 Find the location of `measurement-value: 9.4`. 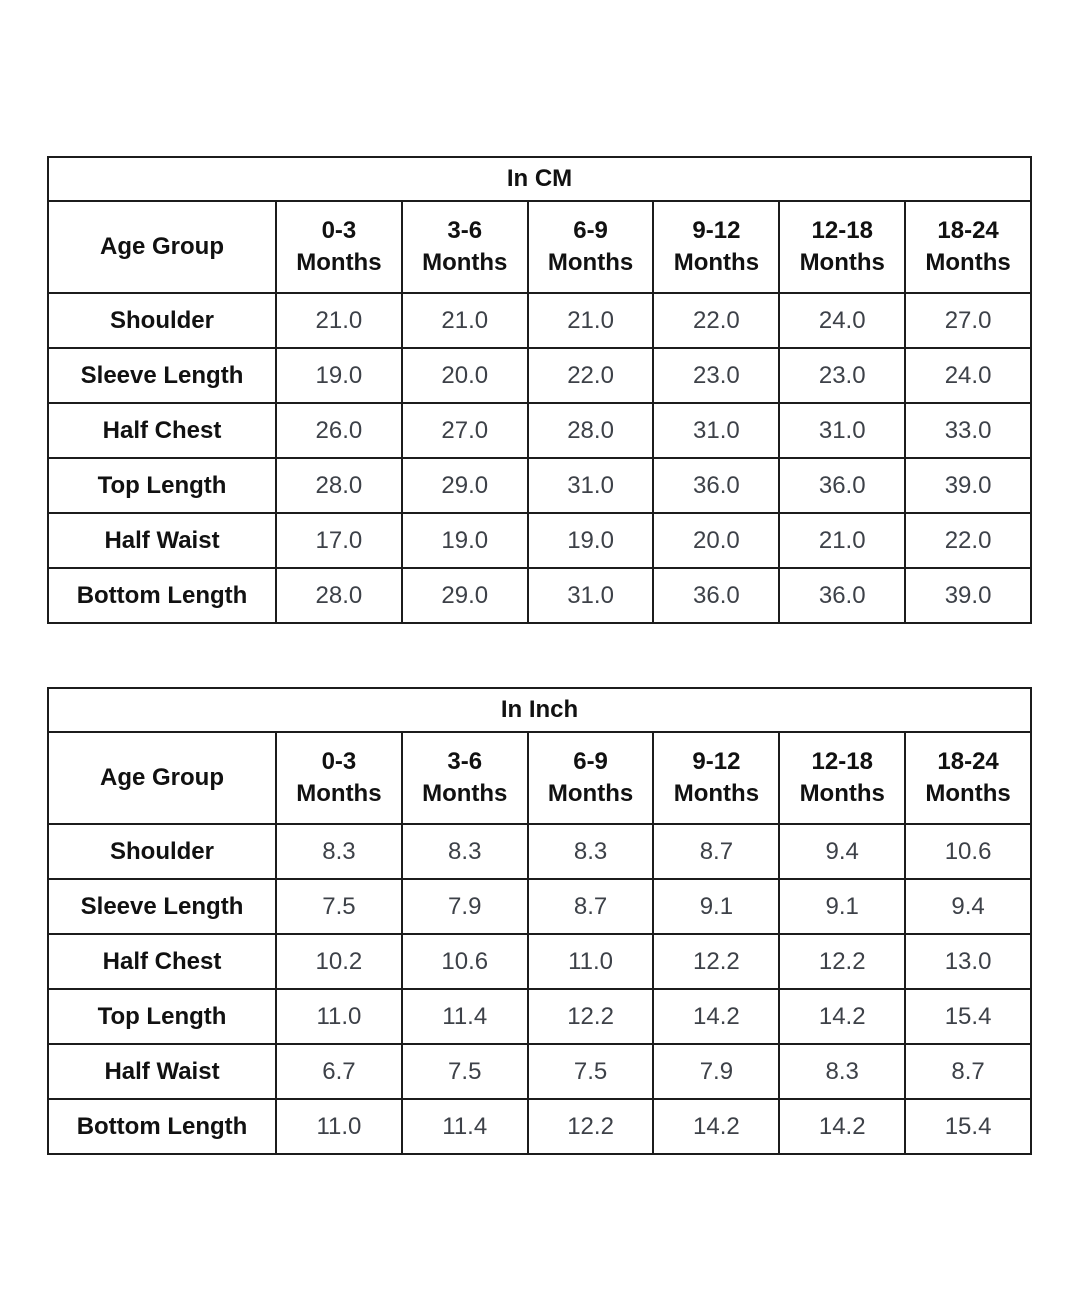

measurement-value: 9.4 is located at coordinates (968, 906).